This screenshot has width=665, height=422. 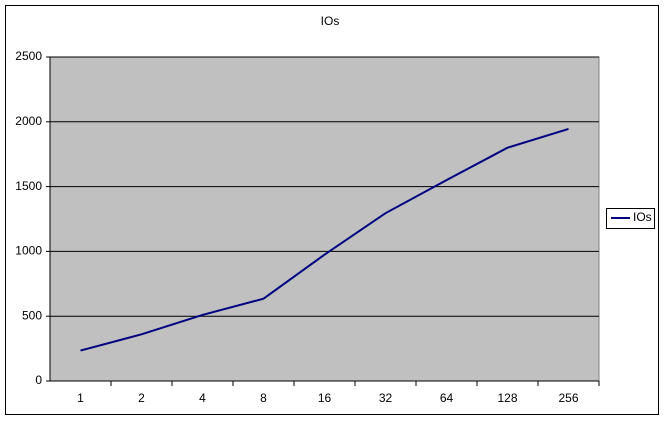 What do you see at coordinates (642, 217) in the screenshot?
I see `legend-label: IOs` at bounding box center [642, 217].